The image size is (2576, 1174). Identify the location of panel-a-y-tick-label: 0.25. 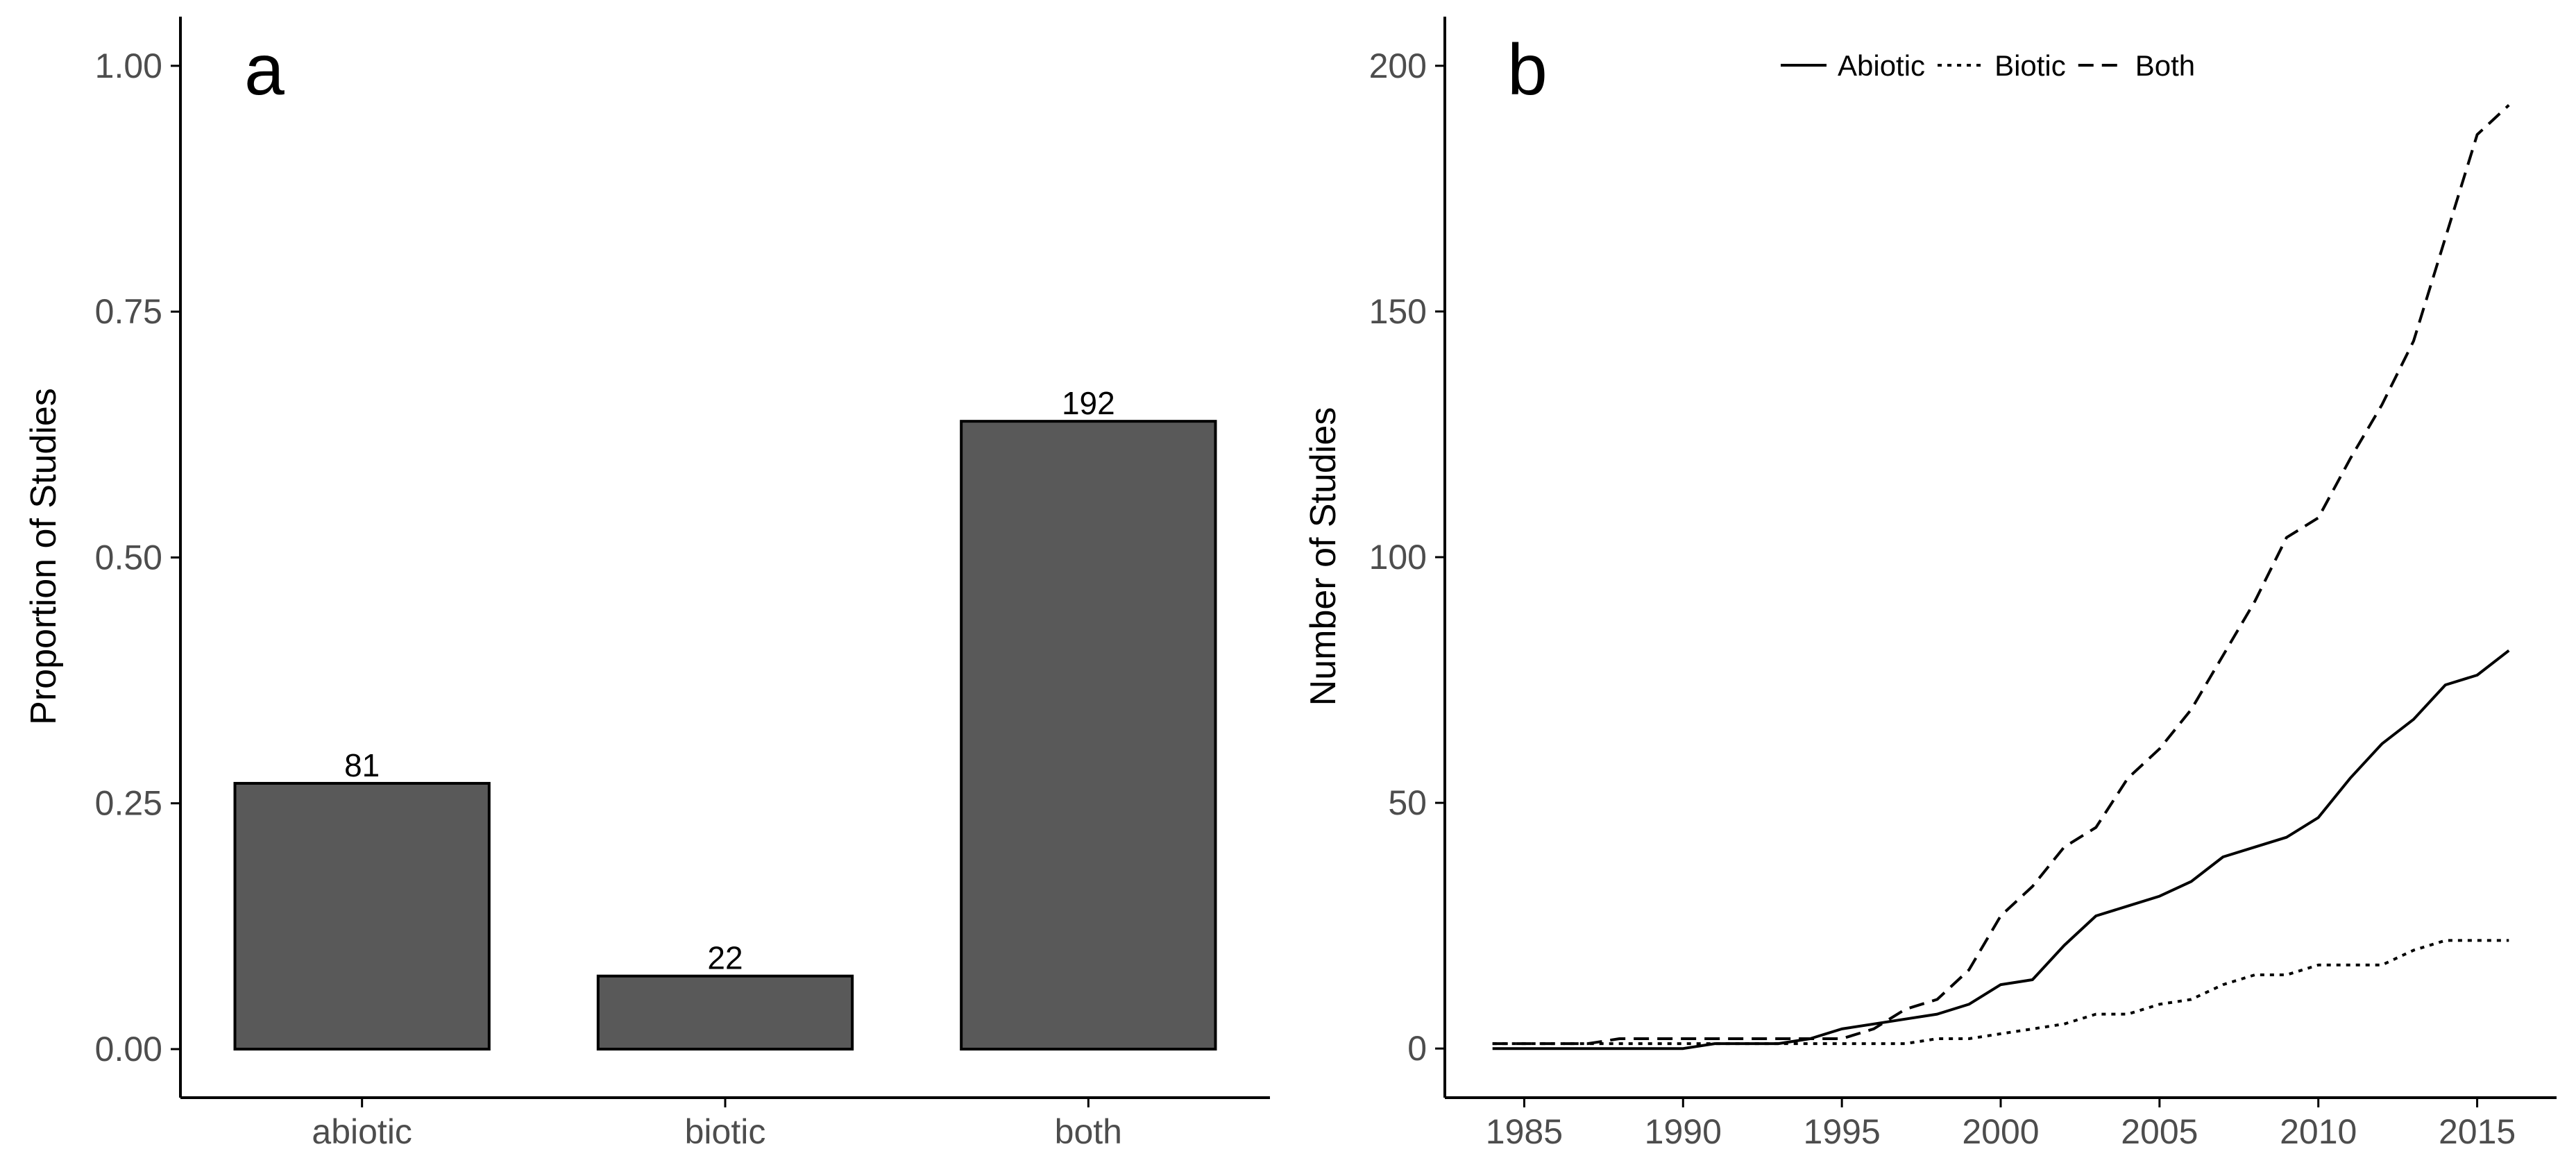
(128, 803).